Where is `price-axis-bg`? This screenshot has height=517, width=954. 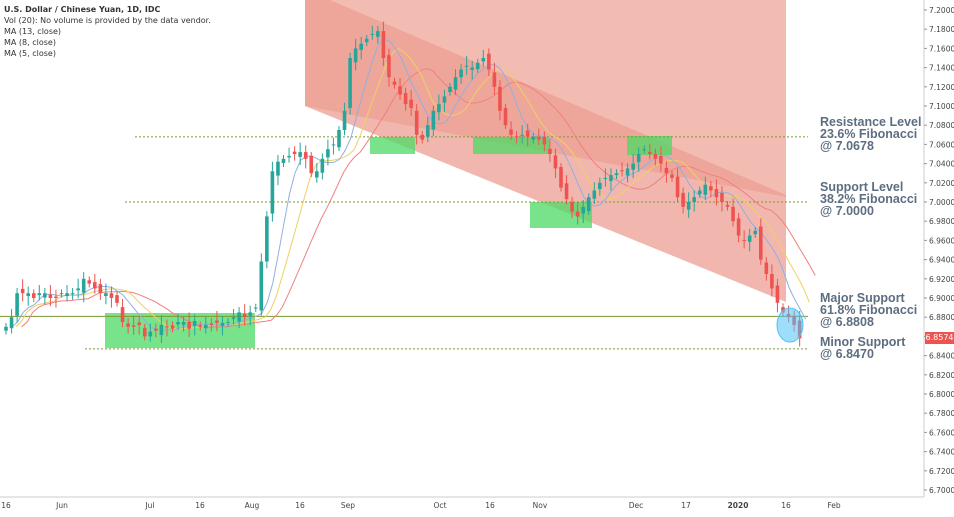
price-axis-bg is located at coordinates (939, 256).